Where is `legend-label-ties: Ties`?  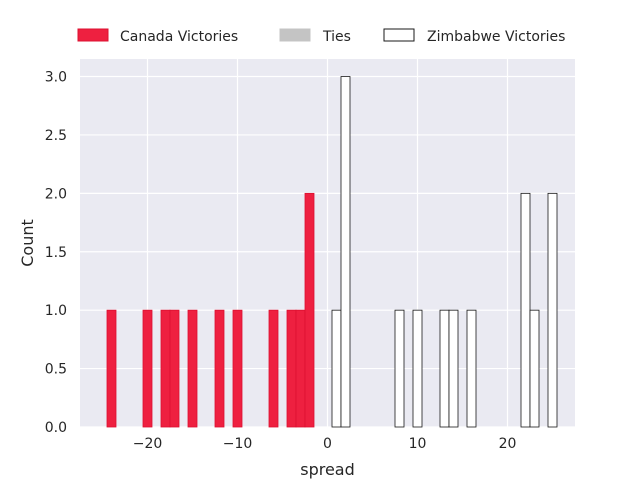 legend-label-ties: Ties is located at coordinates (336, 37).